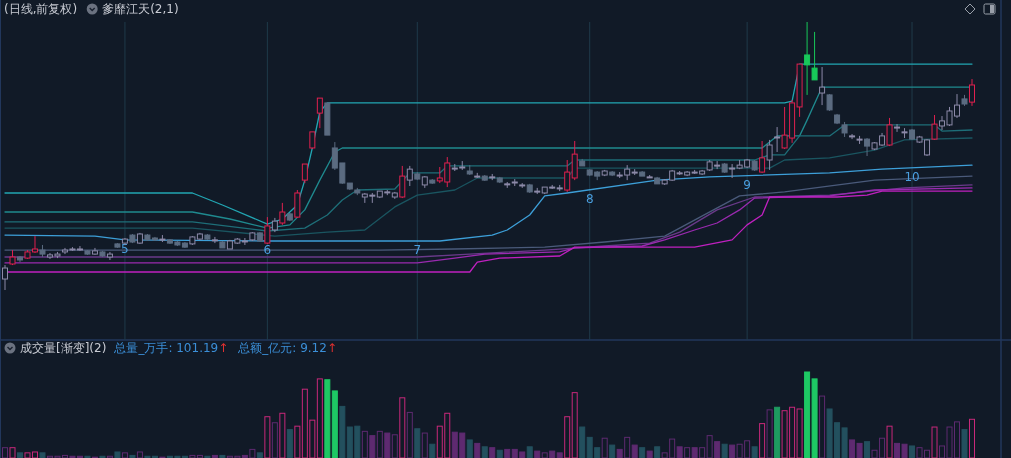 The width and height of the screenshot is (1011, 458). What do you see at coordinates (41, 9) in the screenshot?
I see `chart-title: (日线,前复权)` at bounding box center [41, 9].